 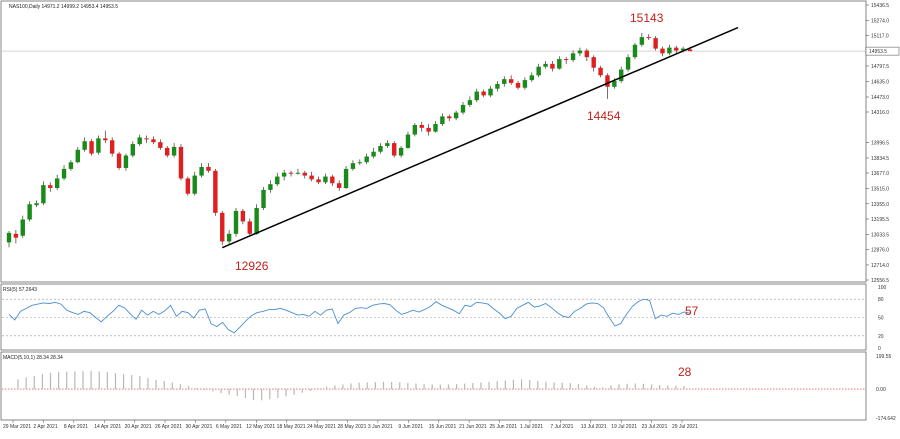 I want to click on price-tick-label: 12714.0, so click(x=880, y=266).